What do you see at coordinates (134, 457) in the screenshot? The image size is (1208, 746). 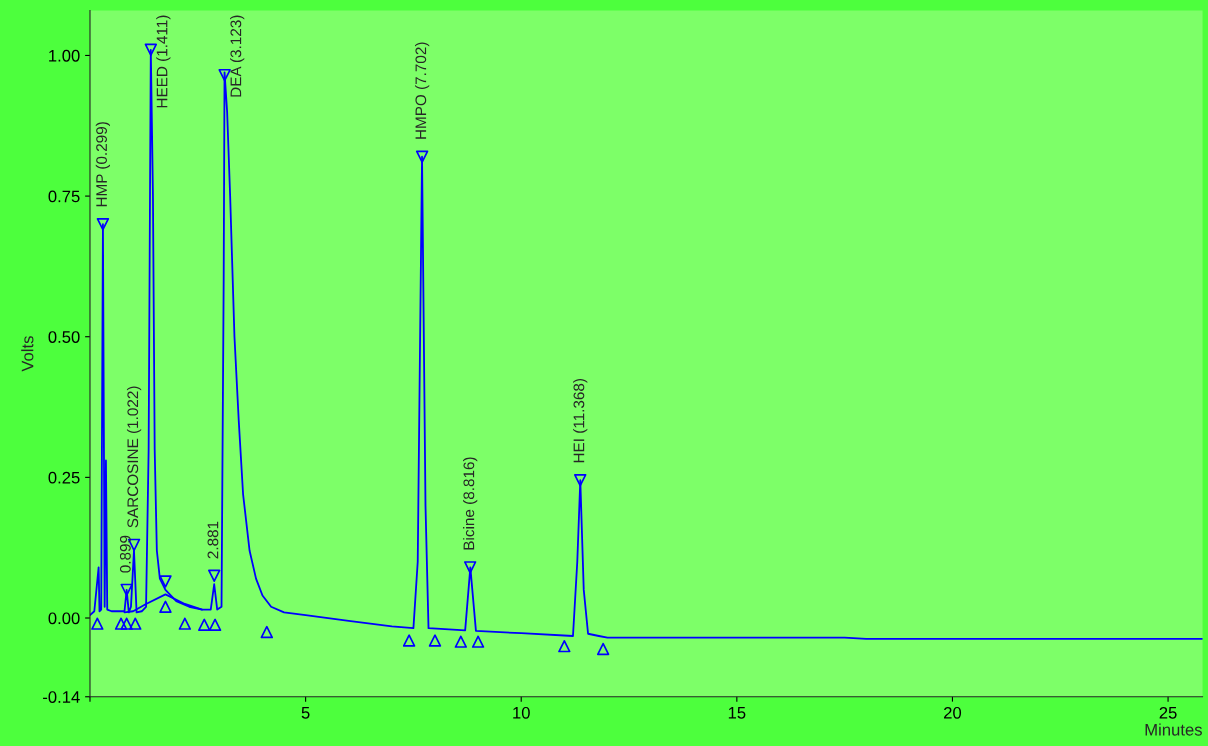 I see `annotation: SARCOSINE (1.022)` at bounding box center [134, 457].